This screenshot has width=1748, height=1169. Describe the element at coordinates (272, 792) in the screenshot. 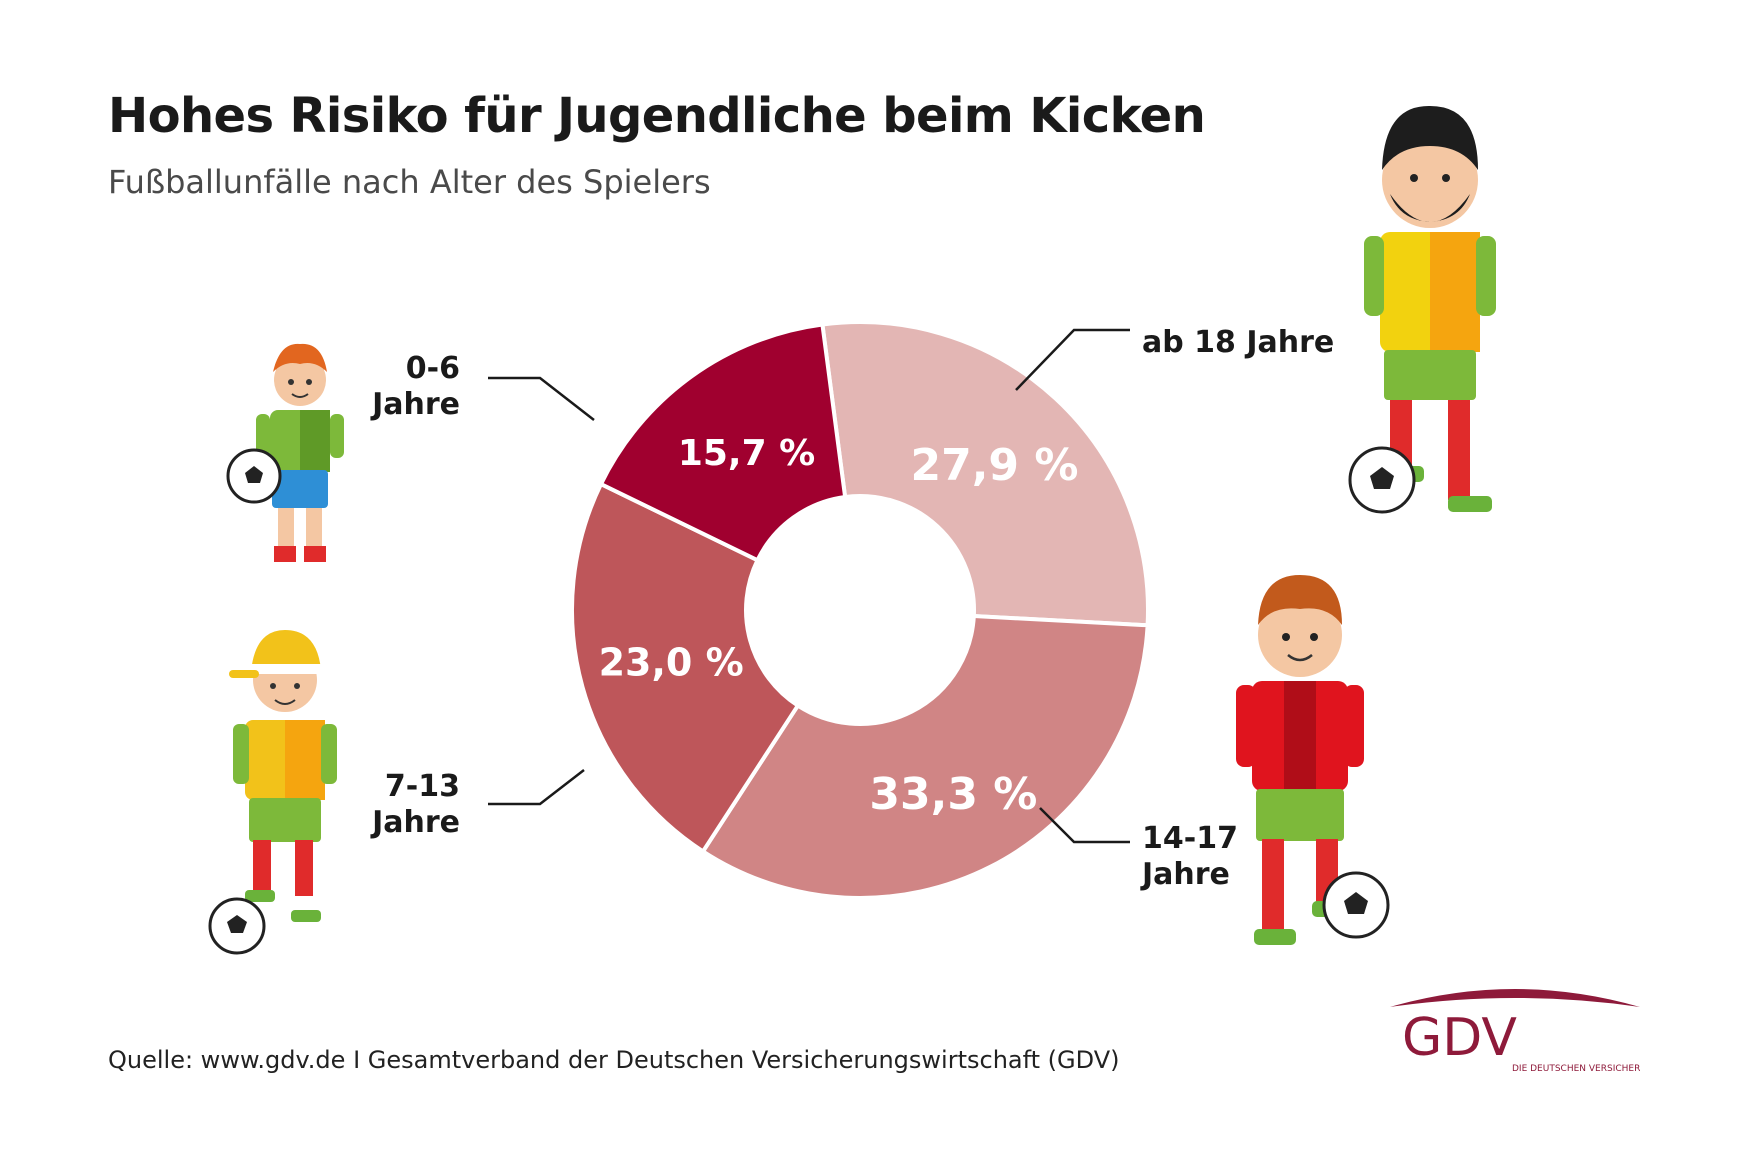

I see `player-cap-kid-icon` at that location.